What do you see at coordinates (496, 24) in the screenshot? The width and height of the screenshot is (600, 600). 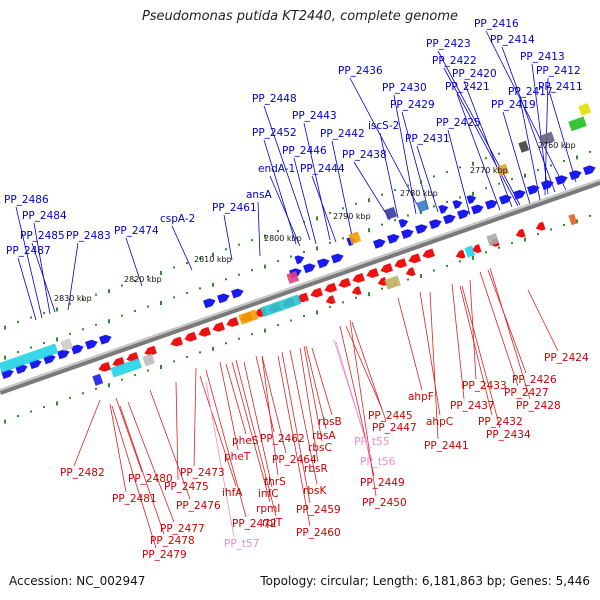 I see `gene-label-forward: PP_2416` at bounding box center [496, 24].